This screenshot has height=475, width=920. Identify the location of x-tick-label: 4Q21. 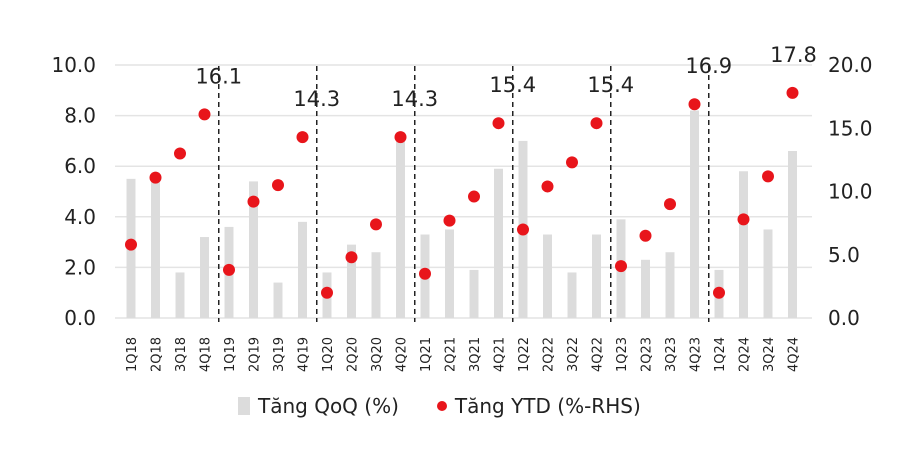
(500, 354).